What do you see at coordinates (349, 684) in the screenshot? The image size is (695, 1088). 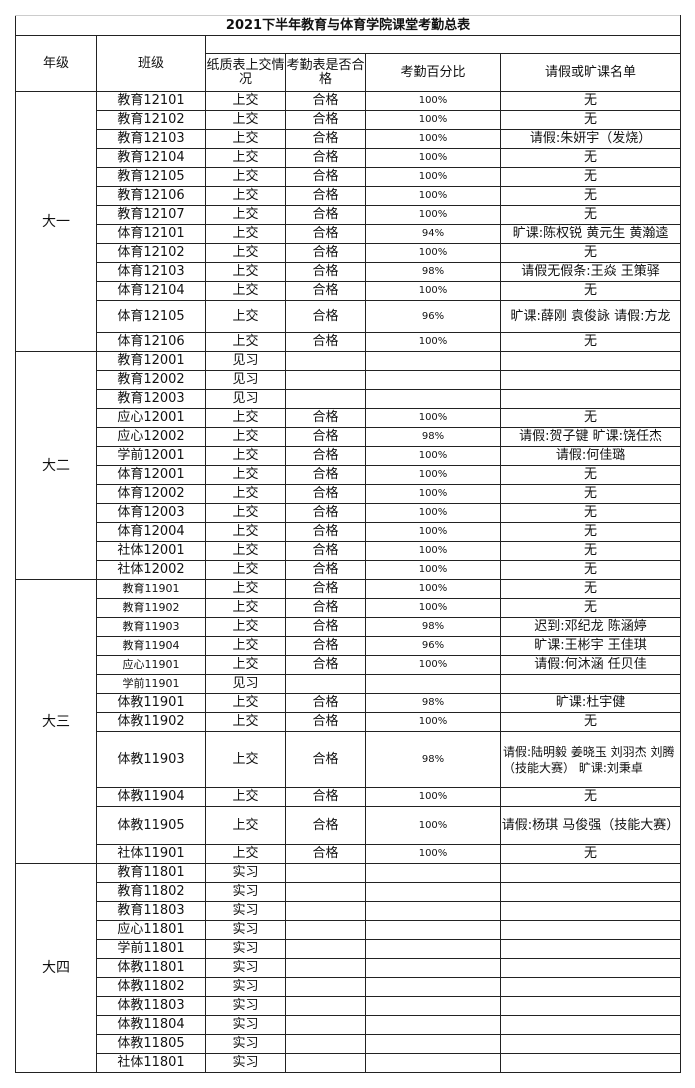 I see `table-row: 学前11901 见习` at bounding box center [349, 684].